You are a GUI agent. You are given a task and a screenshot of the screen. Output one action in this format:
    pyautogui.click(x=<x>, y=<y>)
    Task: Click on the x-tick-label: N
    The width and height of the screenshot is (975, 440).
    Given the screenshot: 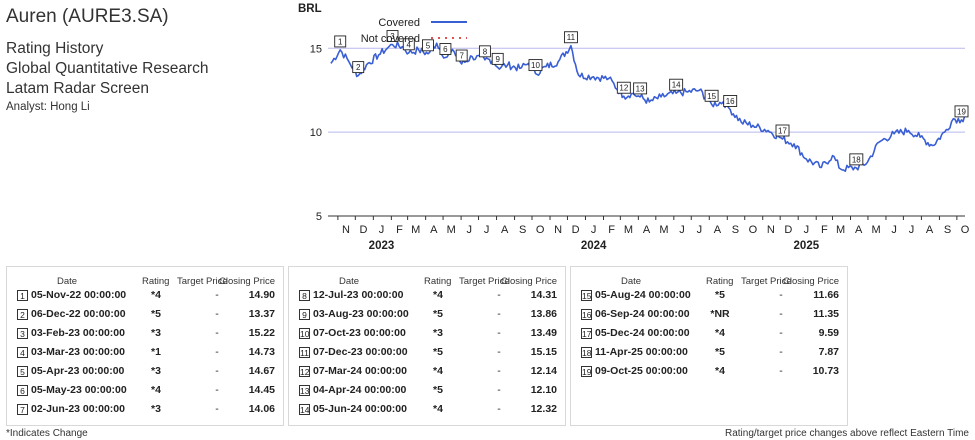 What is the action you would take?
    pyautogui.click(x=771, y=230)
    